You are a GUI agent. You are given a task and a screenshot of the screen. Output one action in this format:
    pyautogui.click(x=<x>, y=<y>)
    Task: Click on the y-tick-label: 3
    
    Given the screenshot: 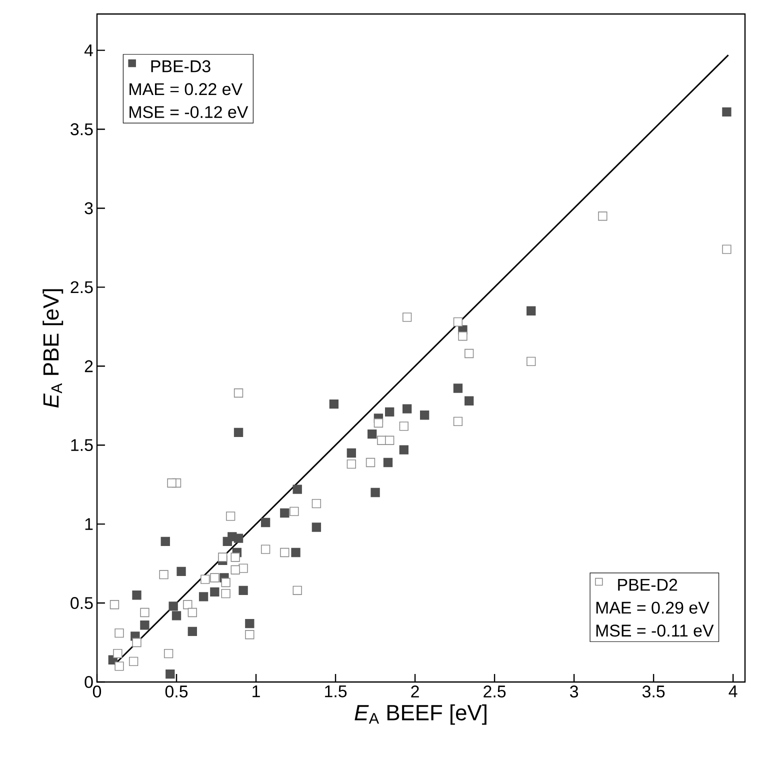 What is the action you would take?
    pyautogui.click(x=88, y=208)
    